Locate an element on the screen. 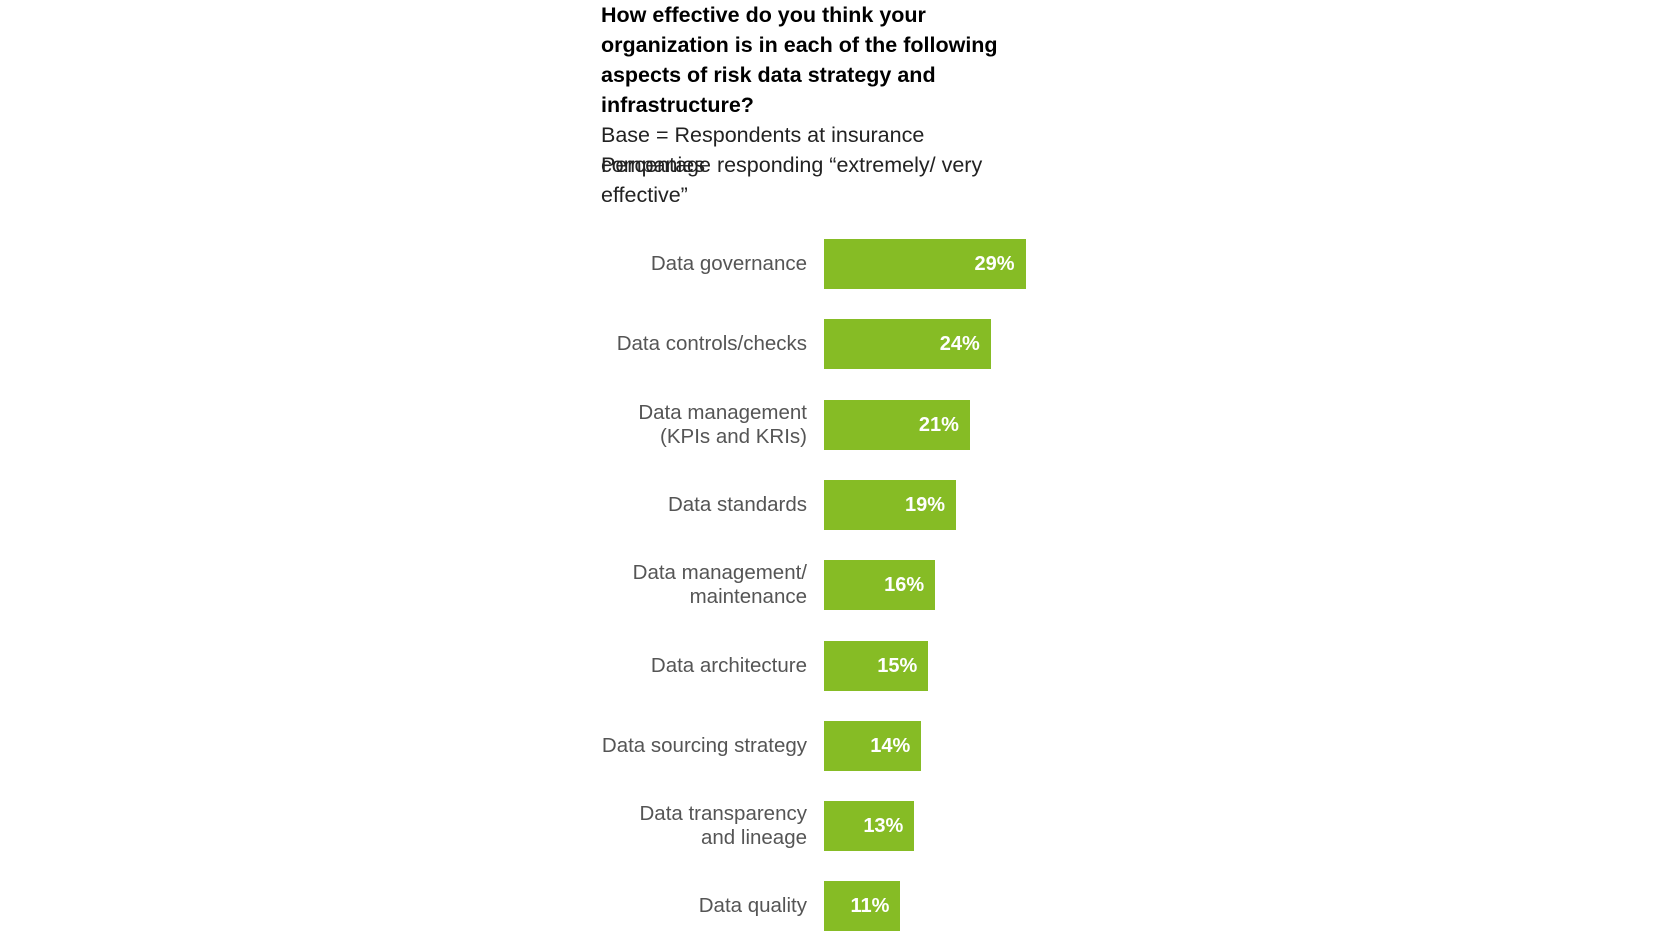 The height and width of the screenshot is (945, 1680). value-label: 14% is located at coordinates (890, 745).